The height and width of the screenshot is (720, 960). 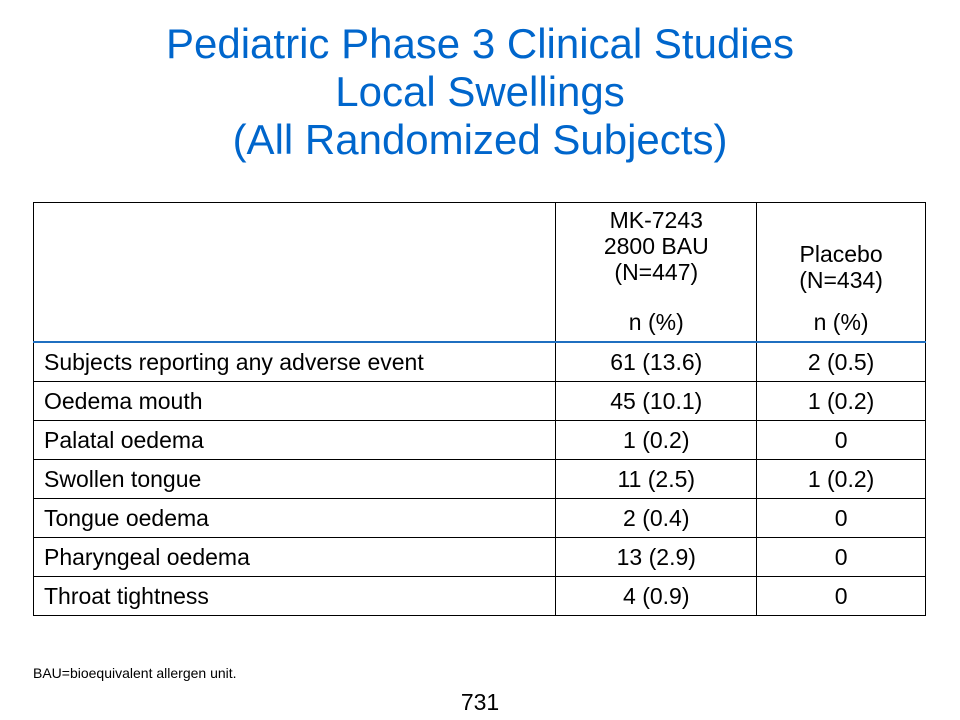 I want to click on row-mk7243-value: 61 (13.6), so click(x=656, y=361).